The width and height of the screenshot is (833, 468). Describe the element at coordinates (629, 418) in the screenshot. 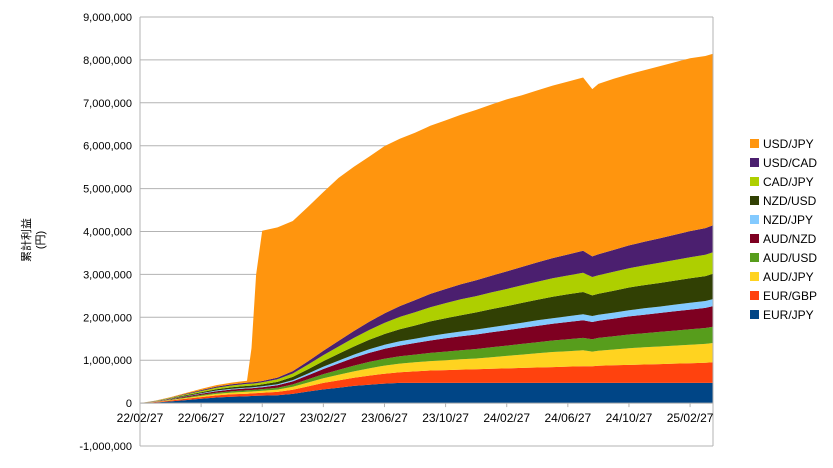

I see `x-tick-label: 24/10/27` at that location.